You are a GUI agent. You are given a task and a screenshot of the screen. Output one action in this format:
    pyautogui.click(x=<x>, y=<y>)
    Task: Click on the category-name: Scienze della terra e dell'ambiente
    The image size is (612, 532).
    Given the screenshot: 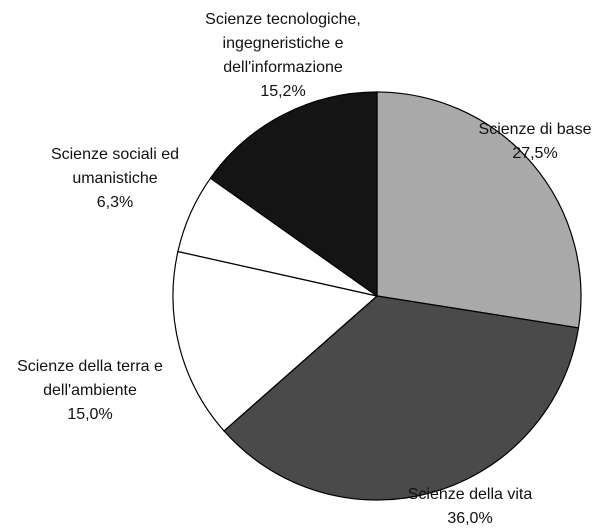 What is the action you would take?
    pyautogui.click(x=90, y=378)
    